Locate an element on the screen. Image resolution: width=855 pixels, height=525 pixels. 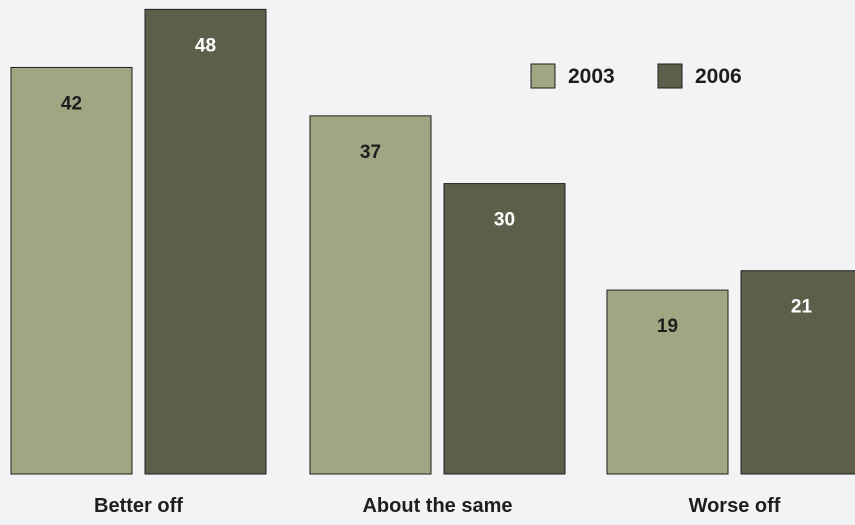
bar-2003-worse-off is located at coordinates (667, 382).